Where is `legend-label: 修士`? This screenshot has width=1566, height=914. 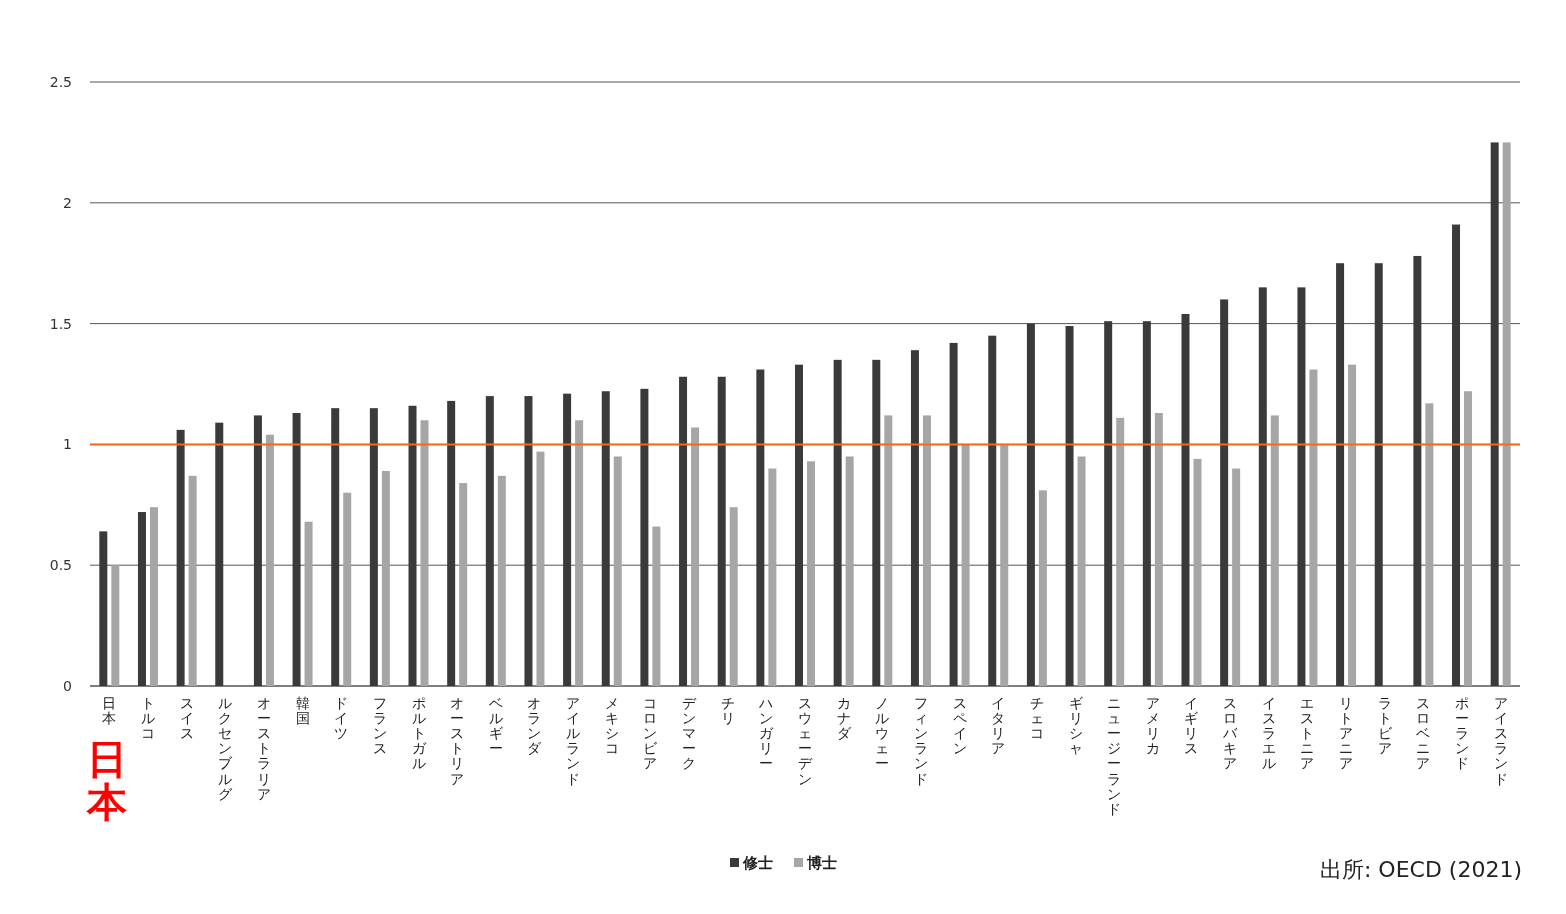
legend-label: 修士 is located at coordinates (757, 863).